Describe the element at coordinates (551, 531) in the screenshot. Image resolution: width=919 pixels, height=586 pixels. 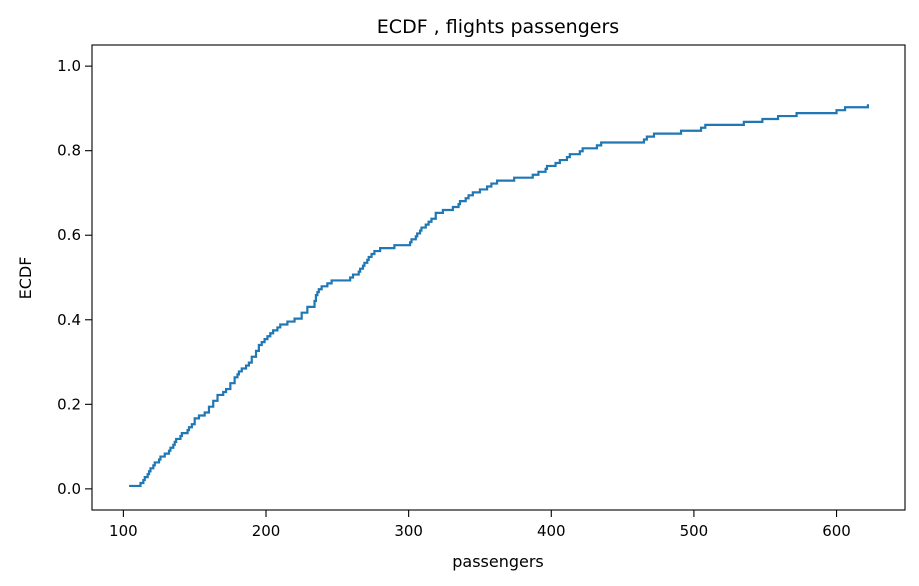
I see `x-tick-label: 400` at that location.